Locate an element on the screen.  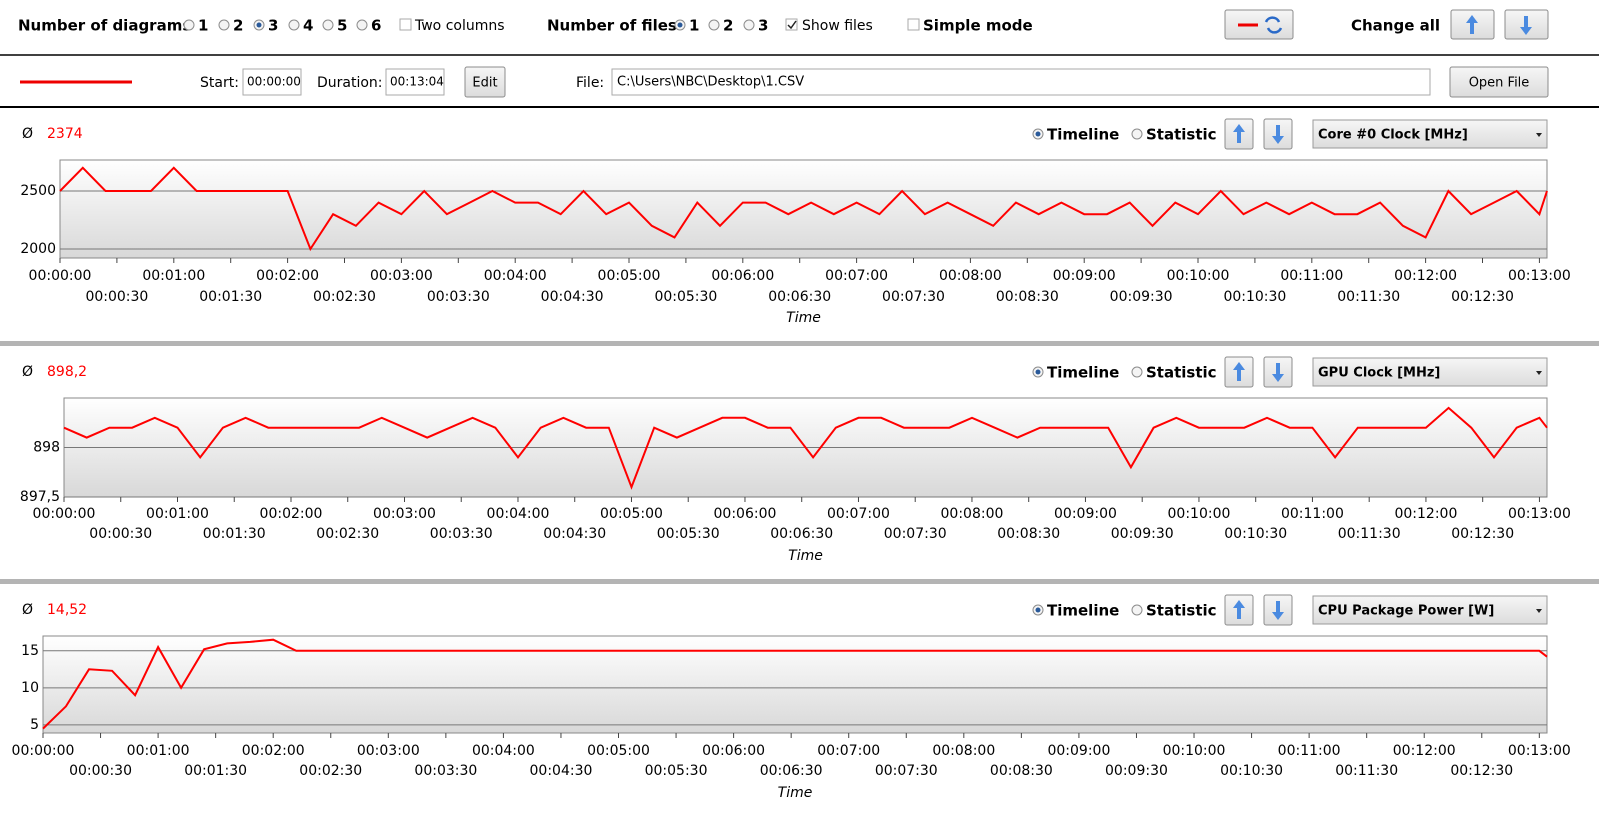
open-button is located at coordinates (1499, 82).